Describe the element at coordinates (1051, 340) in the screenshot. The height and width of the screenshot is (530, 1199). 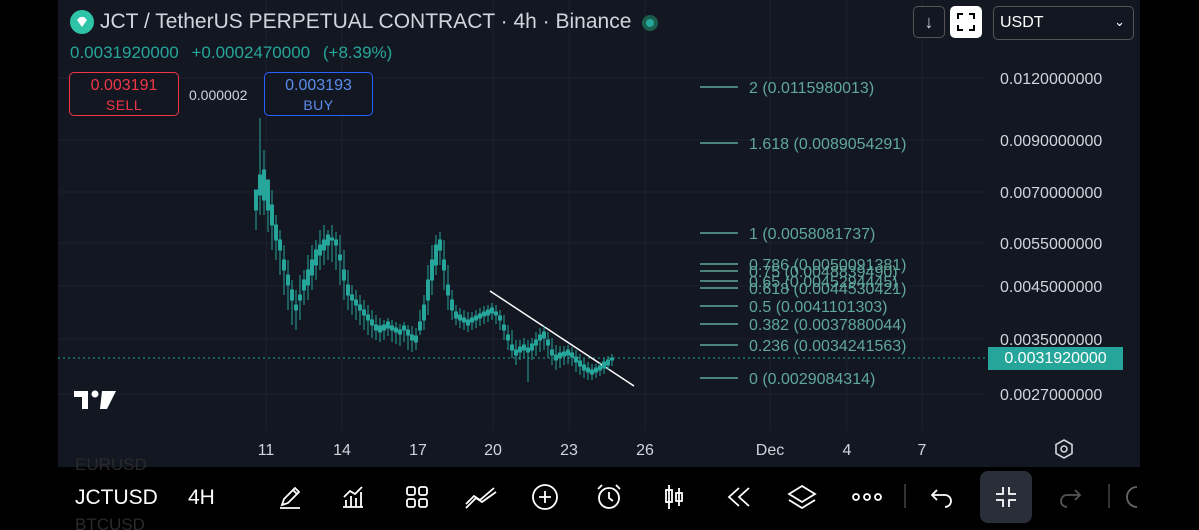
I see `price-axis-label: 0.0035000000` at that location.